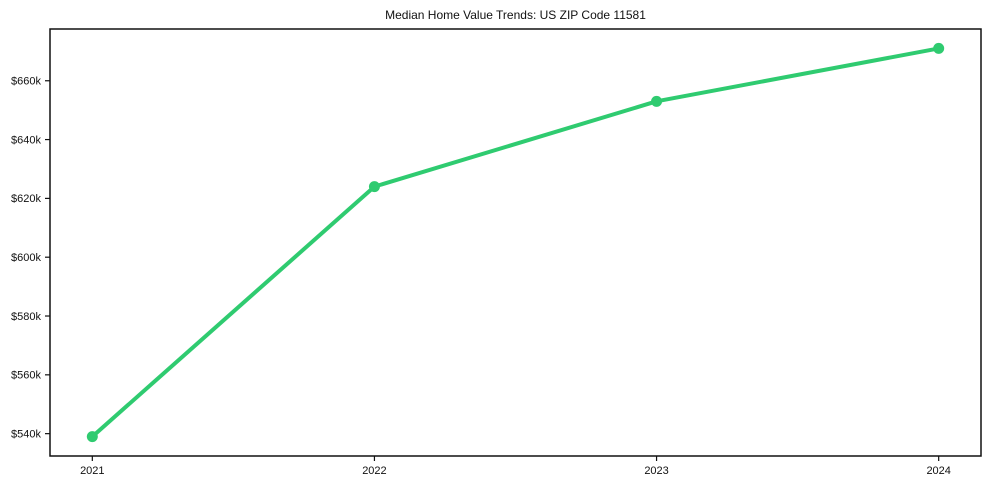 The height and width of the screenshot is (490, 990). What do you see at coordinates (26, 376) in the screenshot?
I see `y-axis-tick-label: $560k` at bounding box center [26, 376].